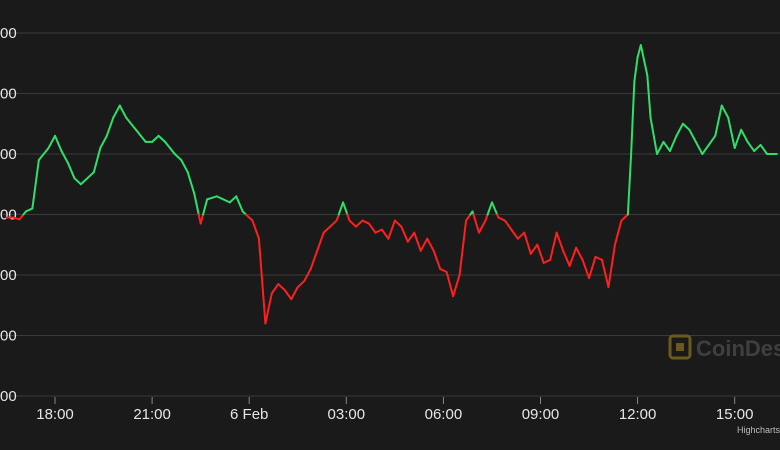 The height and width of the screenshot is (450, 780). What do you see at coordinates (758, 430) in the screenshot?
I see `highcharts-credit: Highcharts` at bounding box center [758, 430].